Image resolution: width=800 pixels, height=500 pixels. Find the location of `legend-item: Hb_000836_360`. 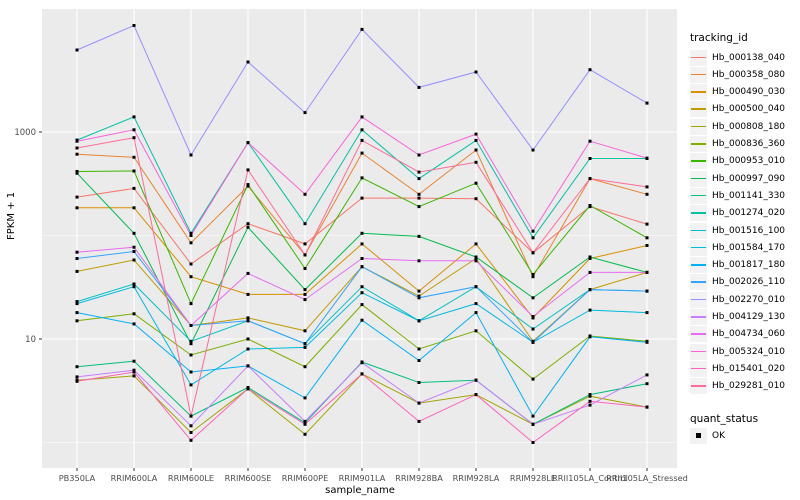

legend-item: Hb_000836_360 is located at coordinates (737, 144).